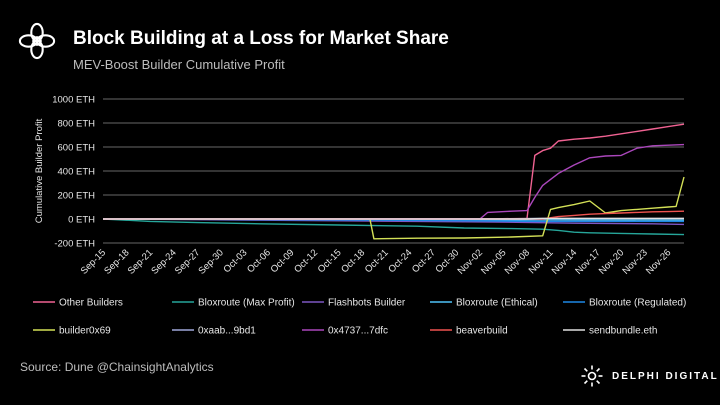 The image size is (720, 405). What do you see at coordinates (227, 331) in the screenshot?
I see `legend-label: 0xaab...9bd1` at bounding box center [227, 331].